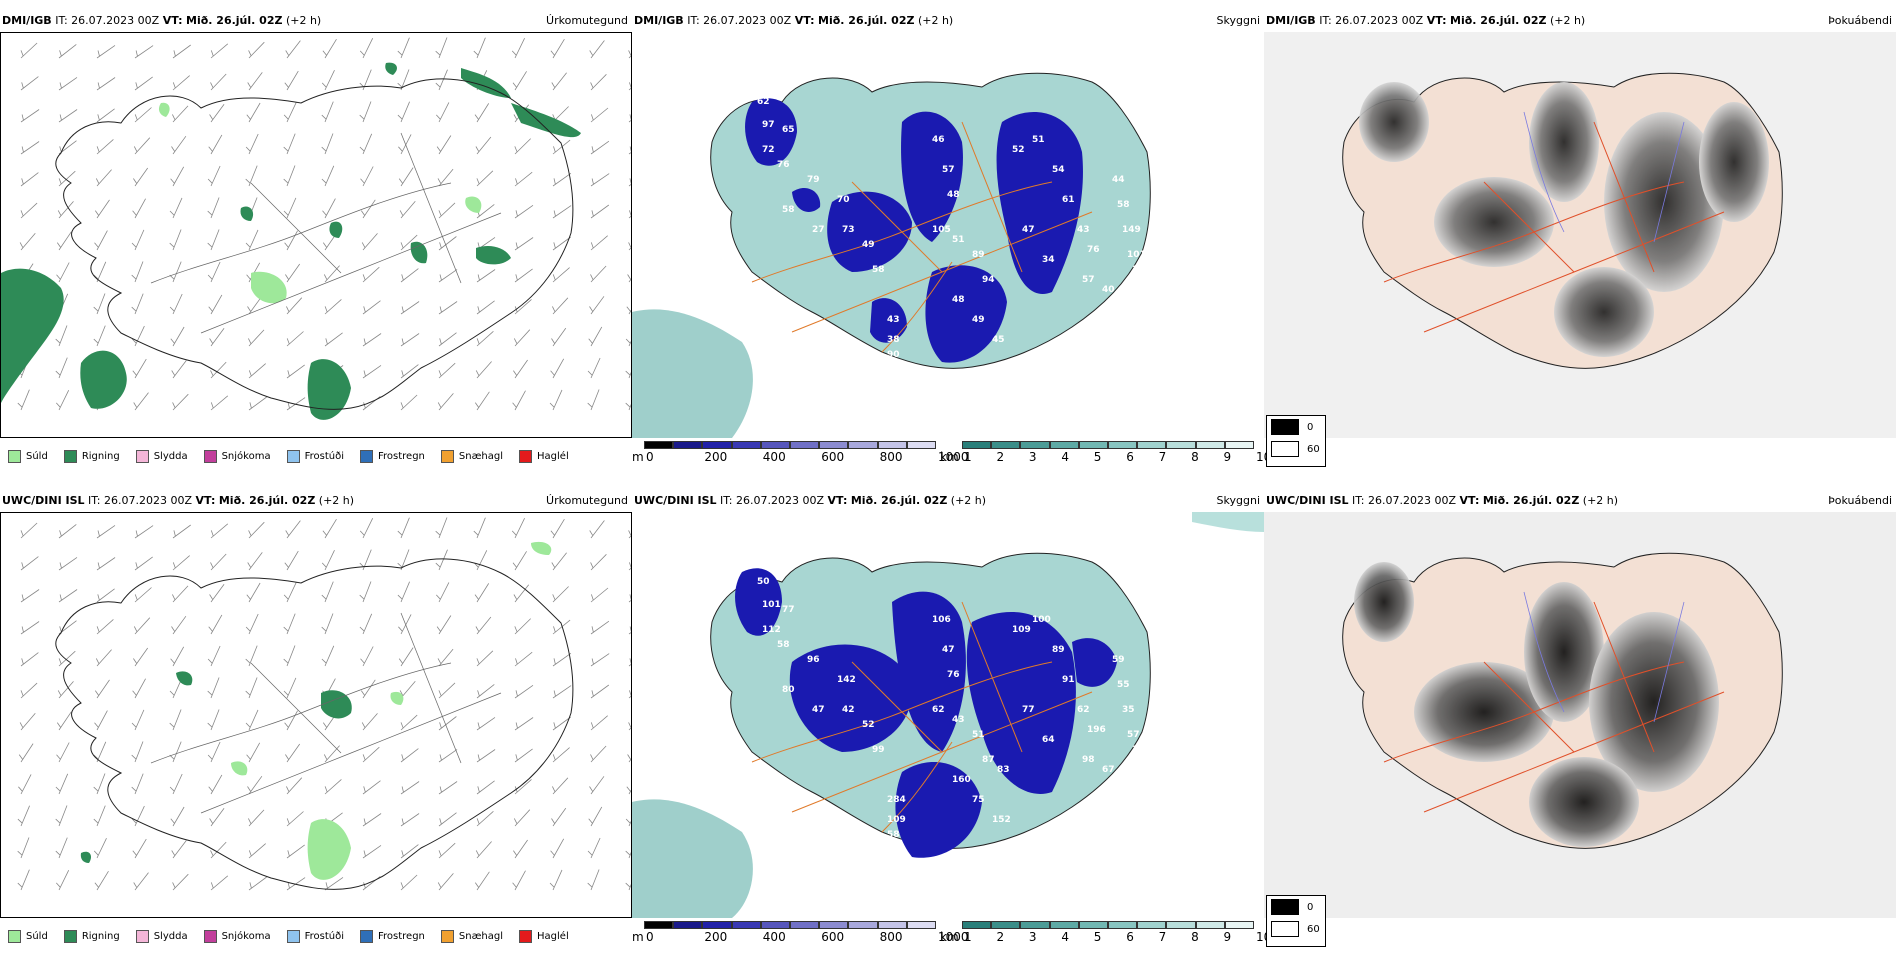  I want to click on cloud-base-value: 54, so click(1058, 170).